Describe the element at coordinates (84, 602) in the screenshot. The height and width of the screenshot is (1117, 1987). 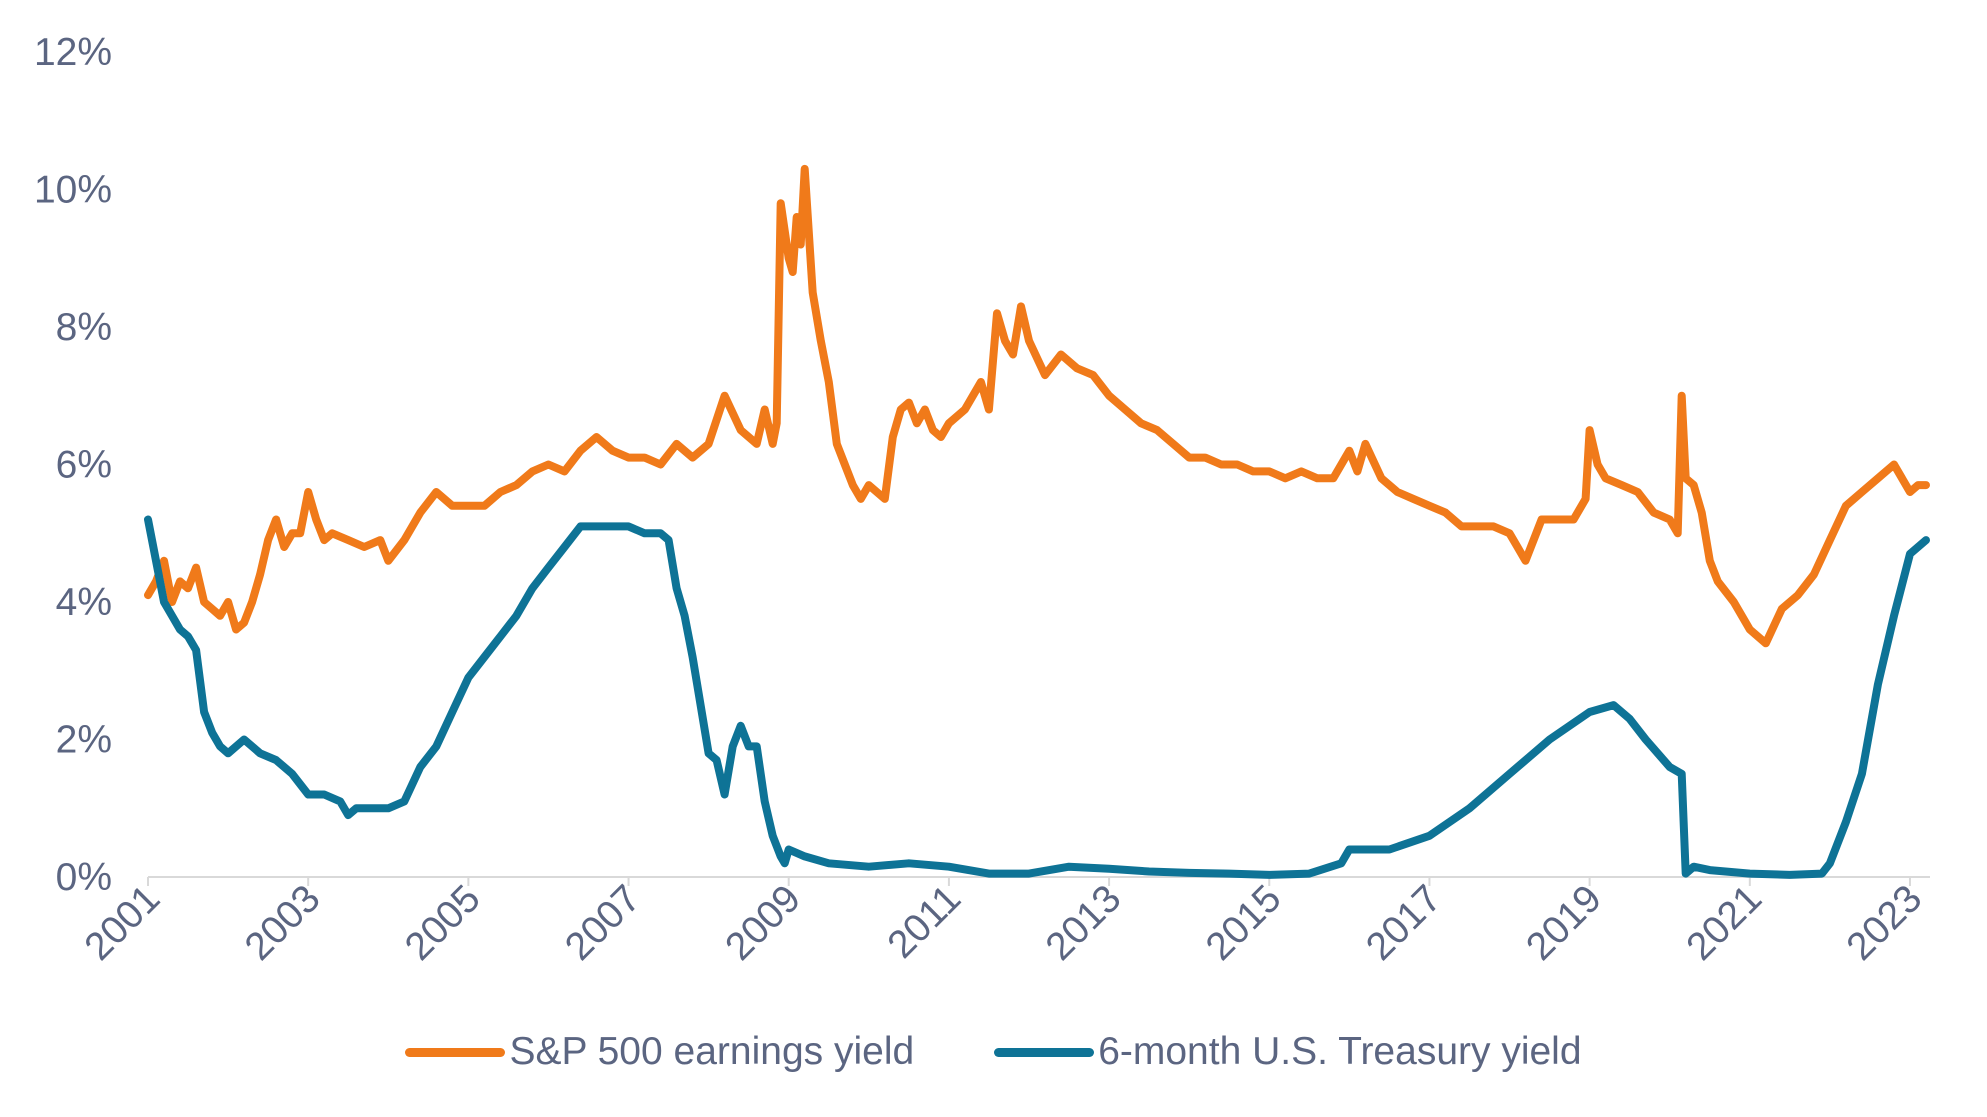
I see `y-tick-label: 4%` at that location.